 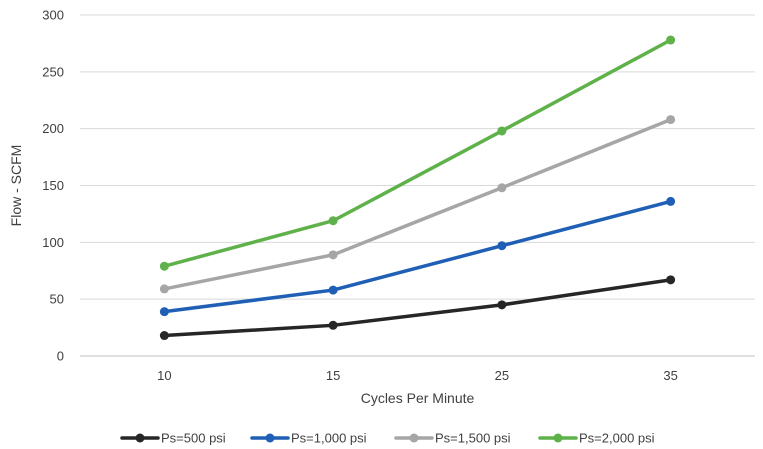 I want to click on x-tick-label: 25, so click(x=502, y=375).